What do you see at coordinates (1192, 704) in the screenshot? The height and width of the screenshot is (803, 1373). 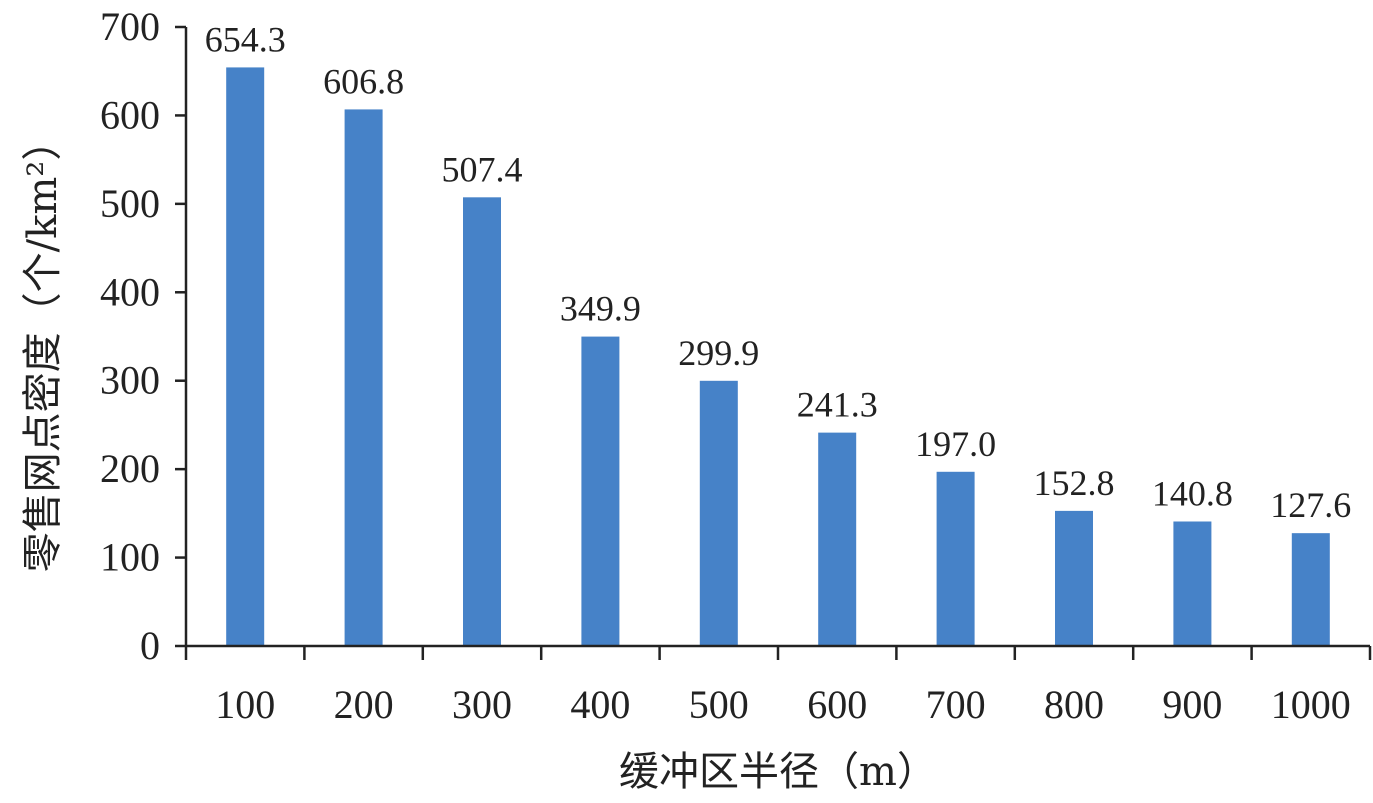 I see `x-tick-label: 900` at bounding box center [1192, 704].